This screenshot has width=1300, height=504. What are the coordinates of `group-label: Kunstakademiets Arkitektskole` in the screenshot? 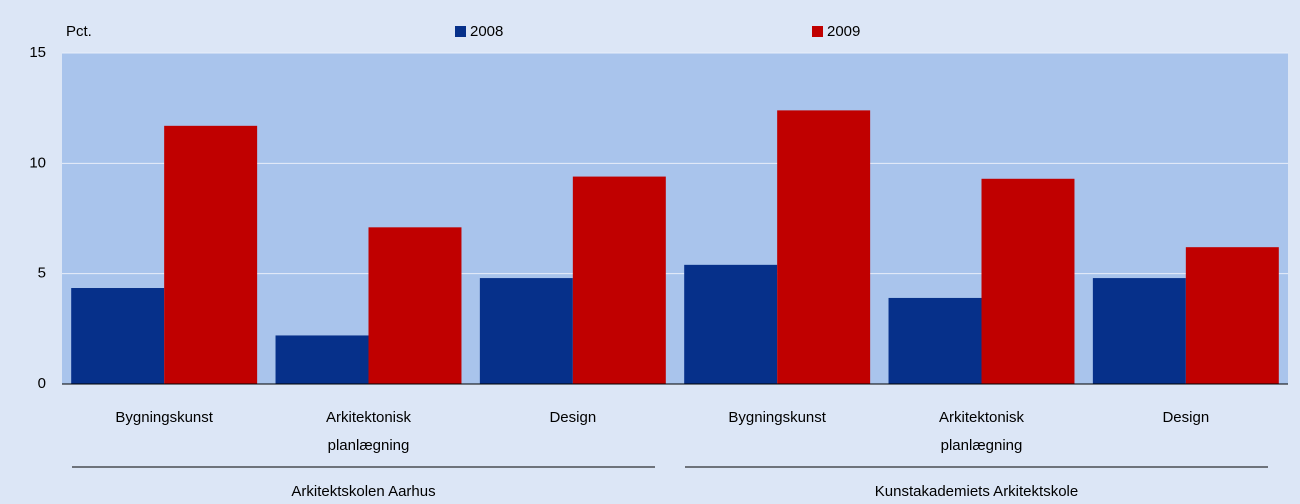 It's located at (976, 491).